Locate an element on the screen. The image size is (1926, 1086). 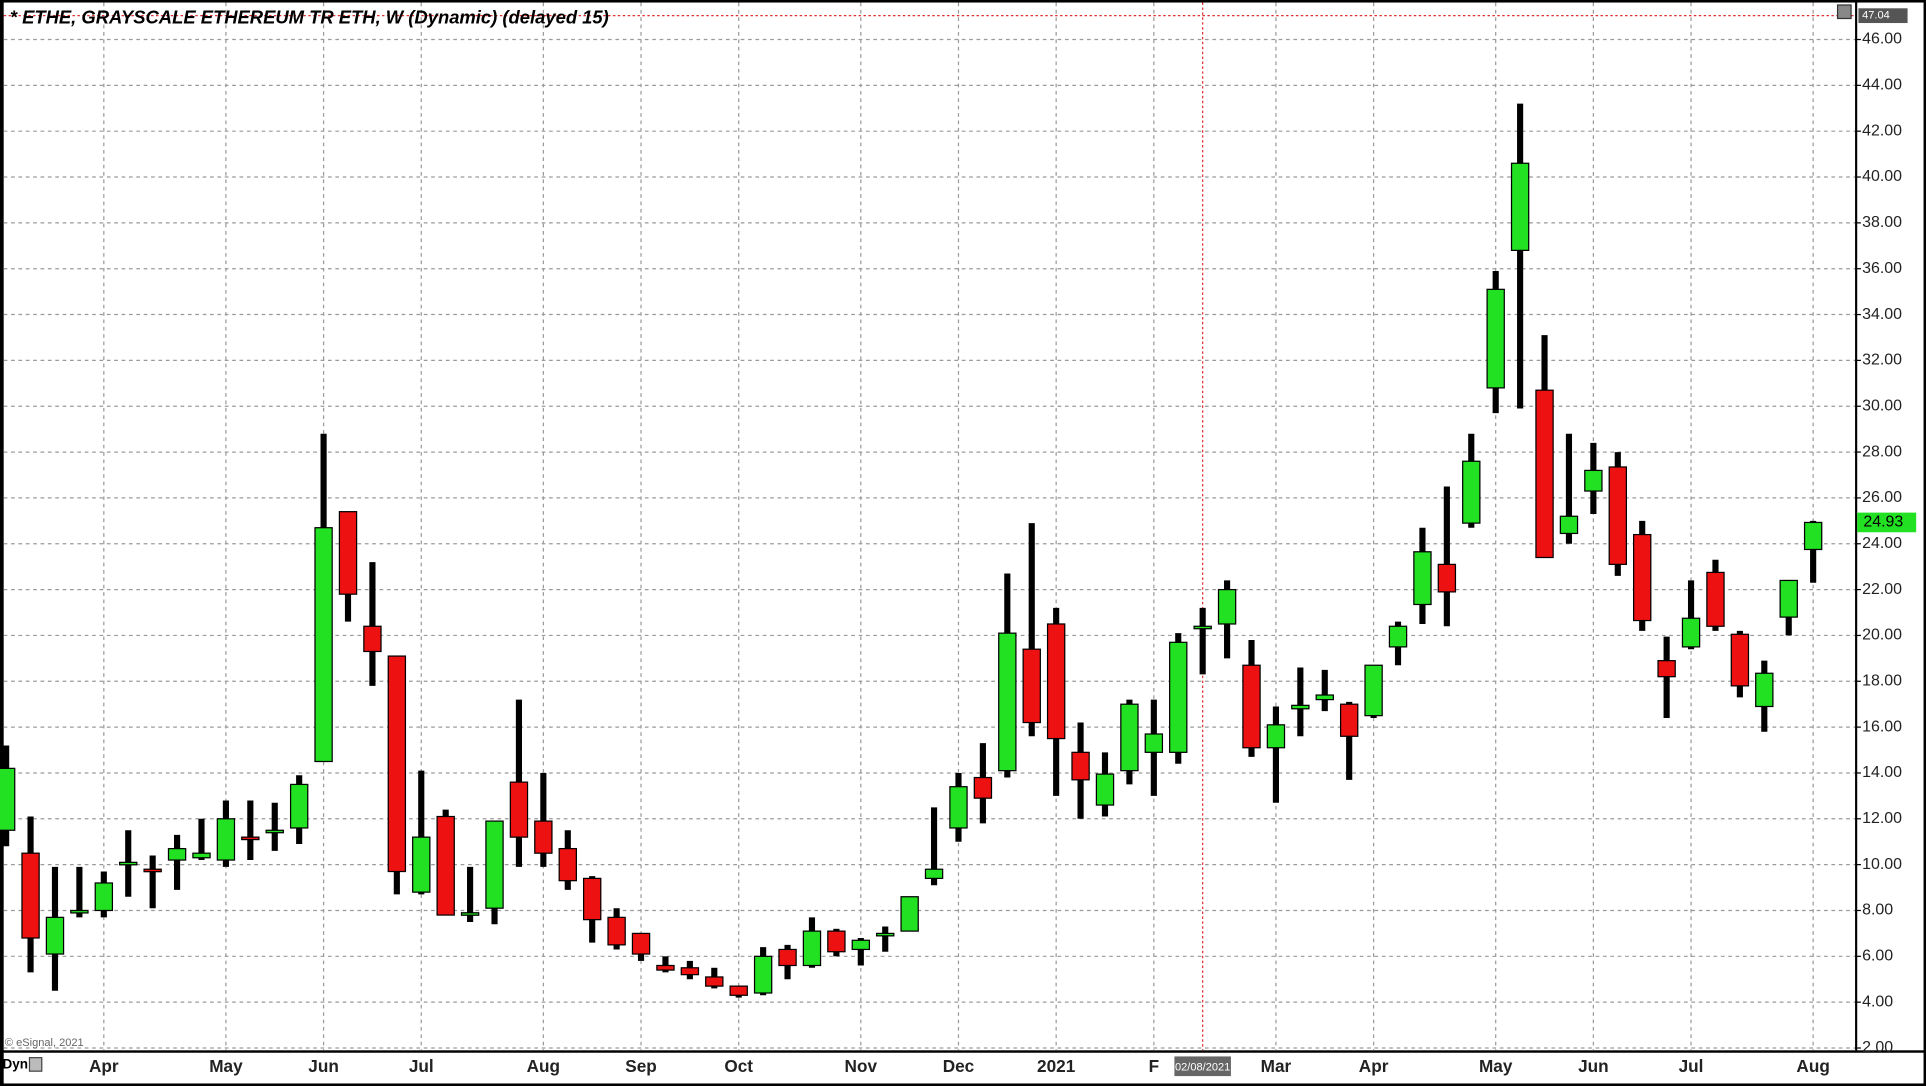
y-tick-label: 2.00 is located at coordinates (1877, 1047).